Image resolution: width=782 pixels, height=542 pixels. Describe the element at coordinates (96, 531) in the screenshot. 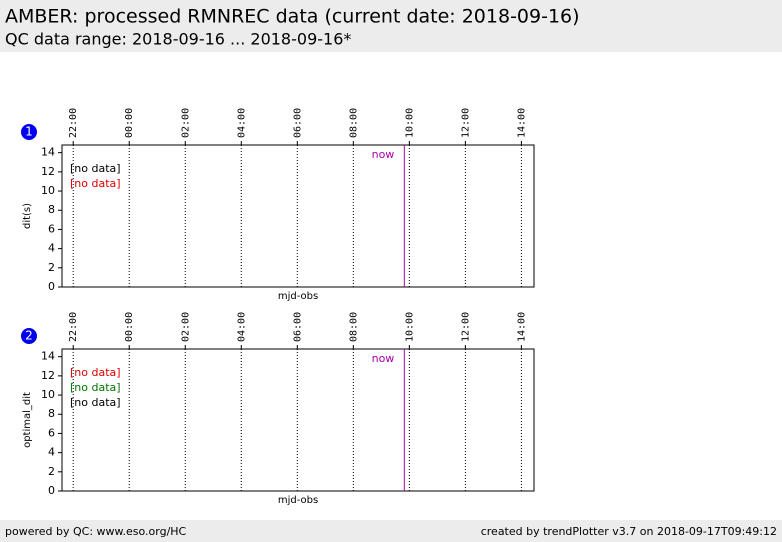

I see `footer-left: powered by QC: www.eso.org/HC` at that location.